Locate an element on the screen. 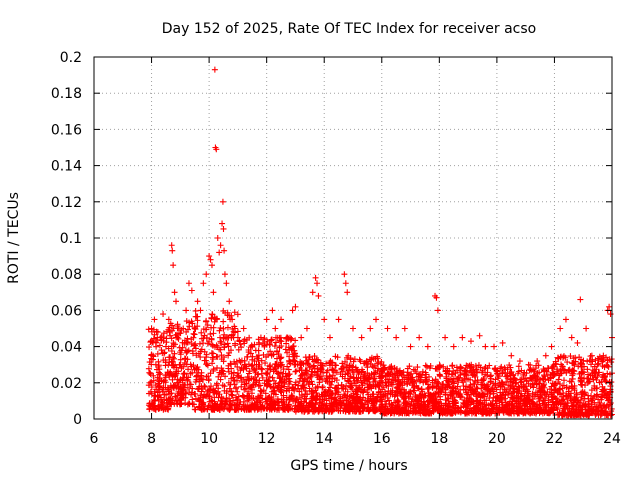 The height and width of the screenshot is (480, 640). y-tick-label: 0.12 is located at coordinates (66, 203).